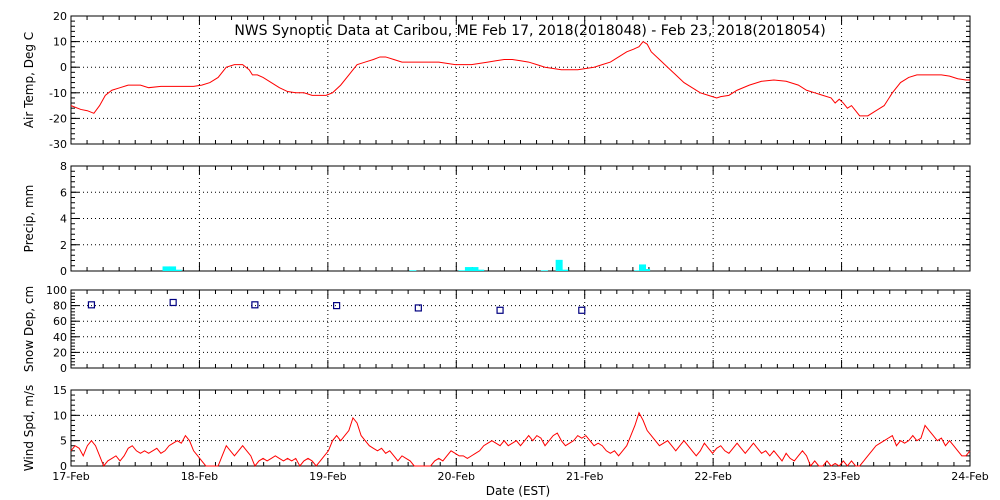 This screenshot has width=1000, height=500. I want to click on air-temp-line, so click(520, 78).